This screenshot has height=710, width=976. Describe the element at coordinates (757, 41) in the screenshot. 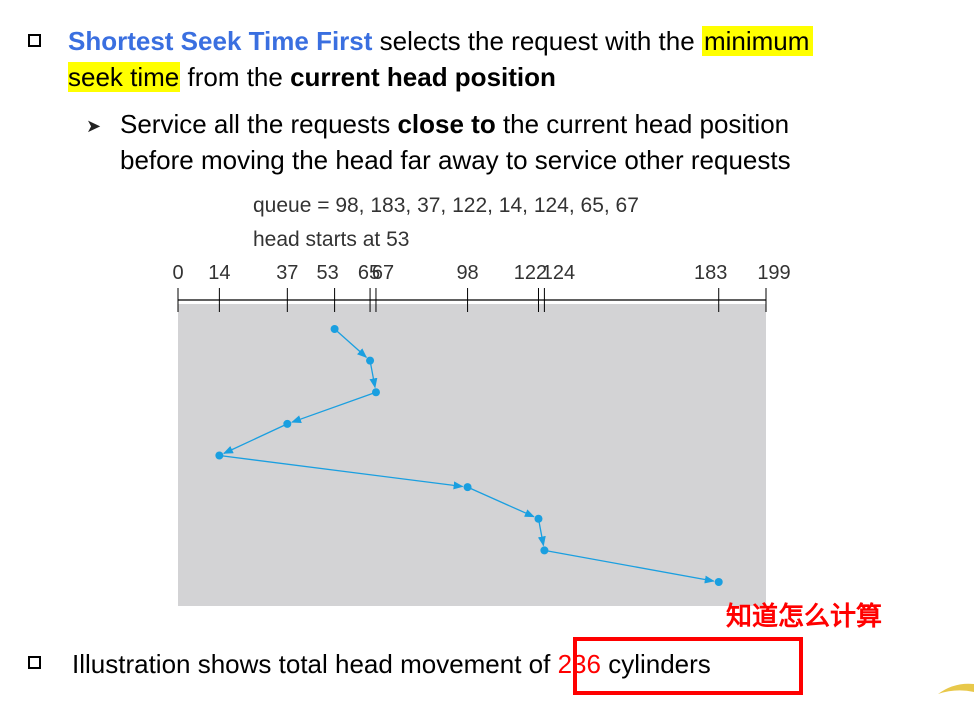

I see `highlight-minimum: minimum` at that location.